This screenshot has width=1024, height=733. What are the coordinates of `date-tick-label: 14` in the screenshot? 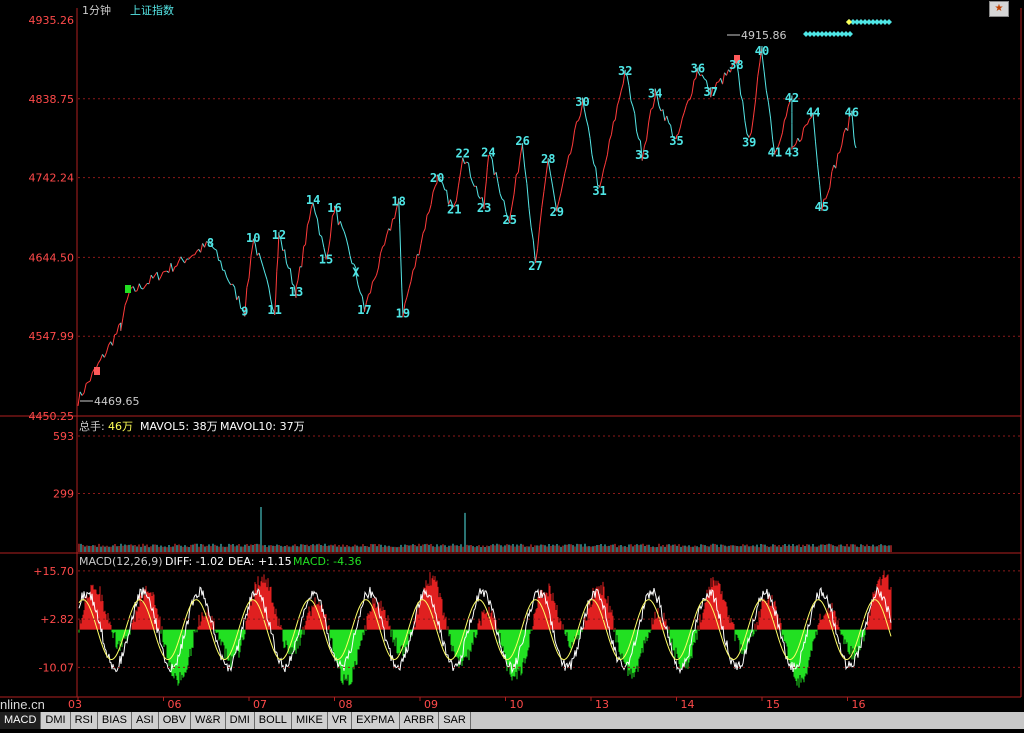 It's located at (688, 704).